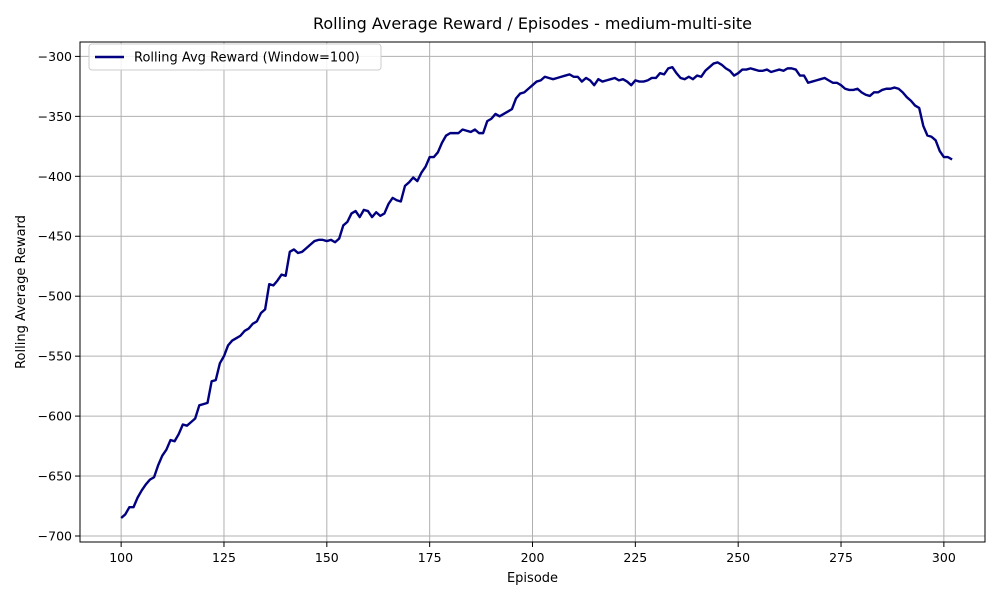 The height and width of the screenshot is (600, 1000). I want to click on x-tick-label: 225, so click(635, 557).